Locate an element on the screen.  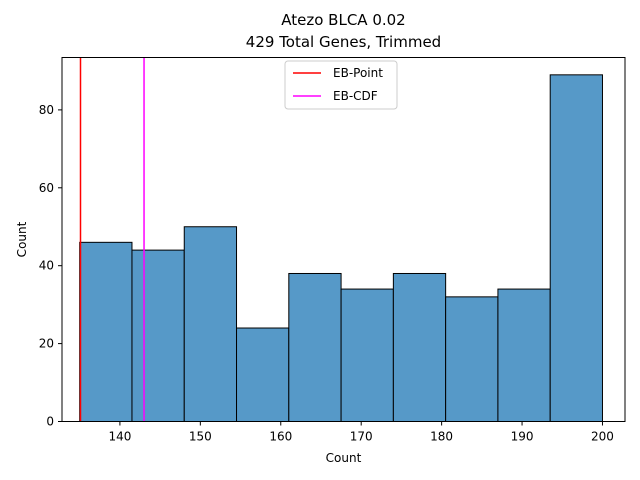
x-tick-label: 140 is located at coordinates (119, 437).